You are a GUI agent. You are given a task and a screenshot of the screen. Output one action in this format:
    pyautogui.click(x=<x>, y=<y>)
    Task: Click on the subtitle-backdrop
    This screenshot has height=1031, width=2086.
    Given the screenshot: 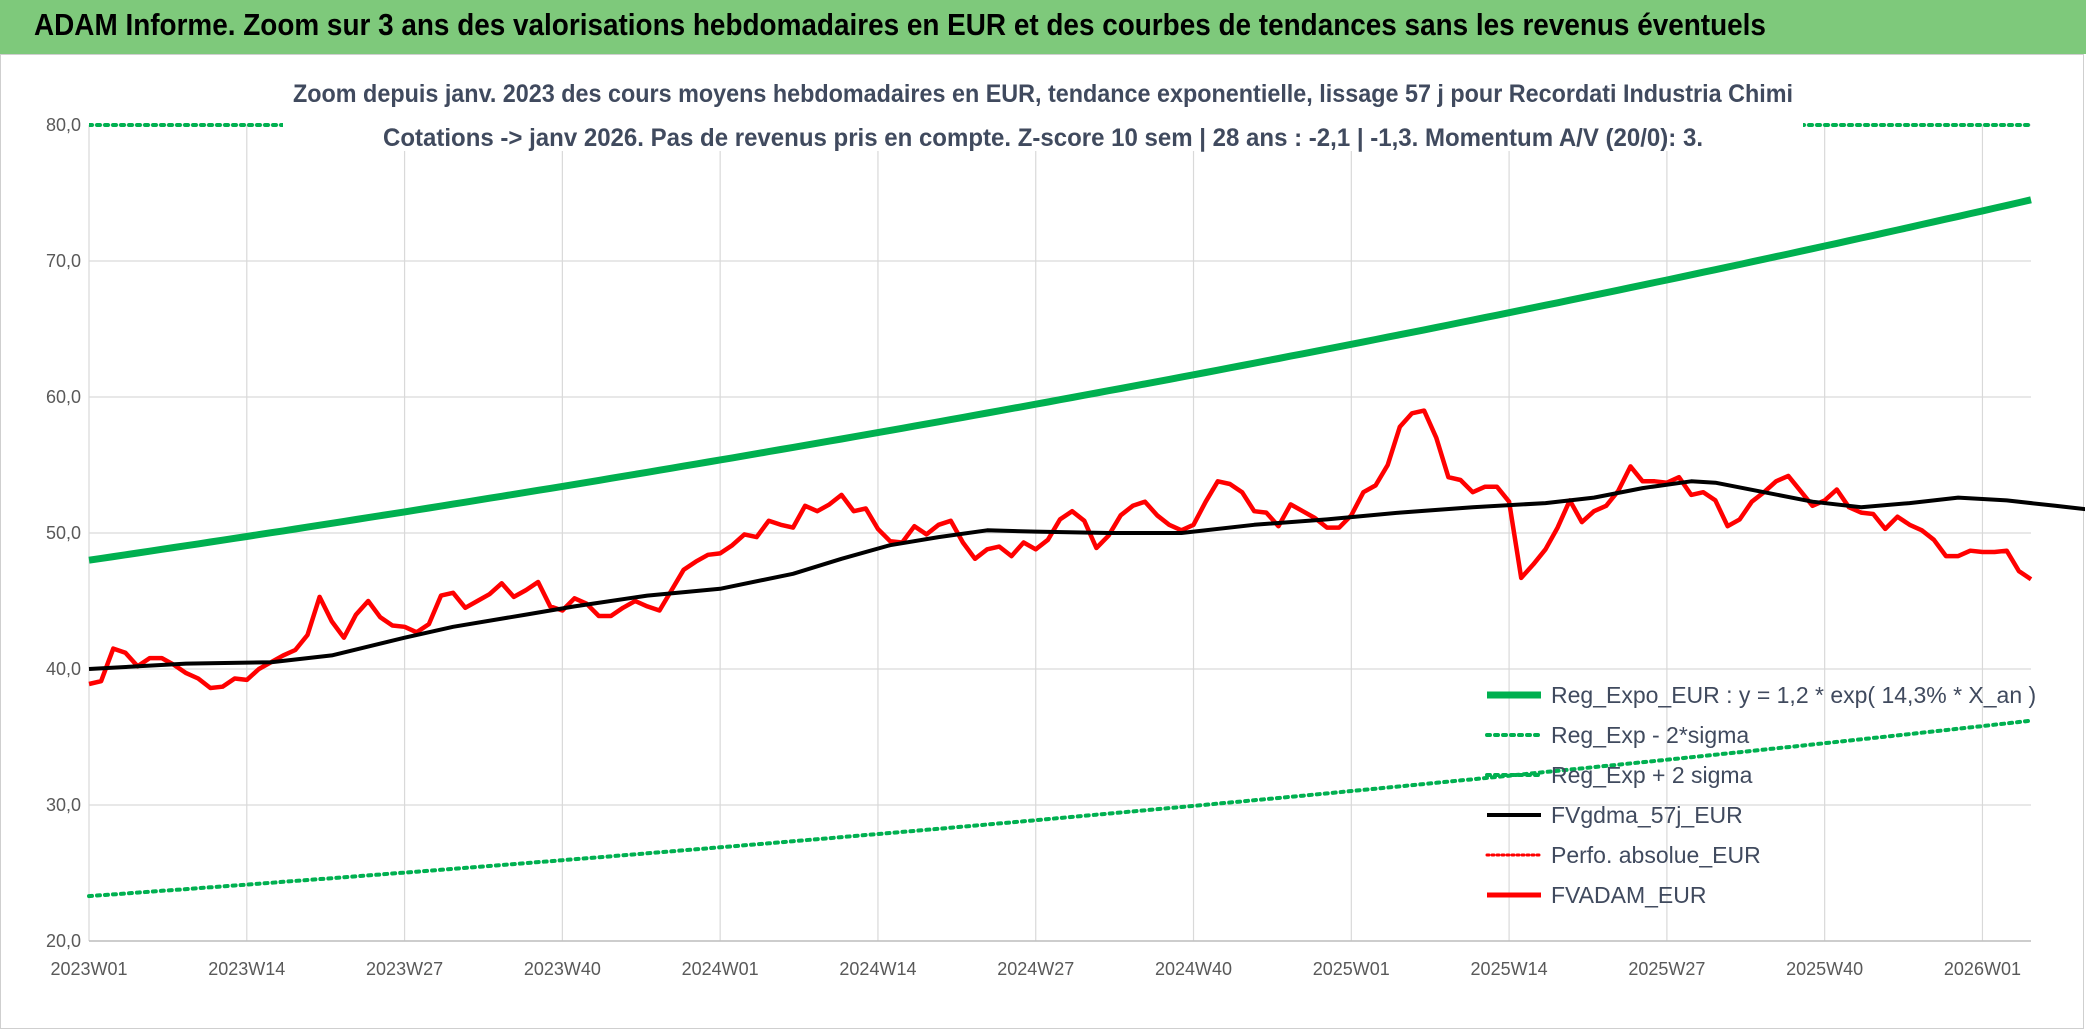 What is the action you would take?
    pyautogui.click(x=1043, y=112)
    